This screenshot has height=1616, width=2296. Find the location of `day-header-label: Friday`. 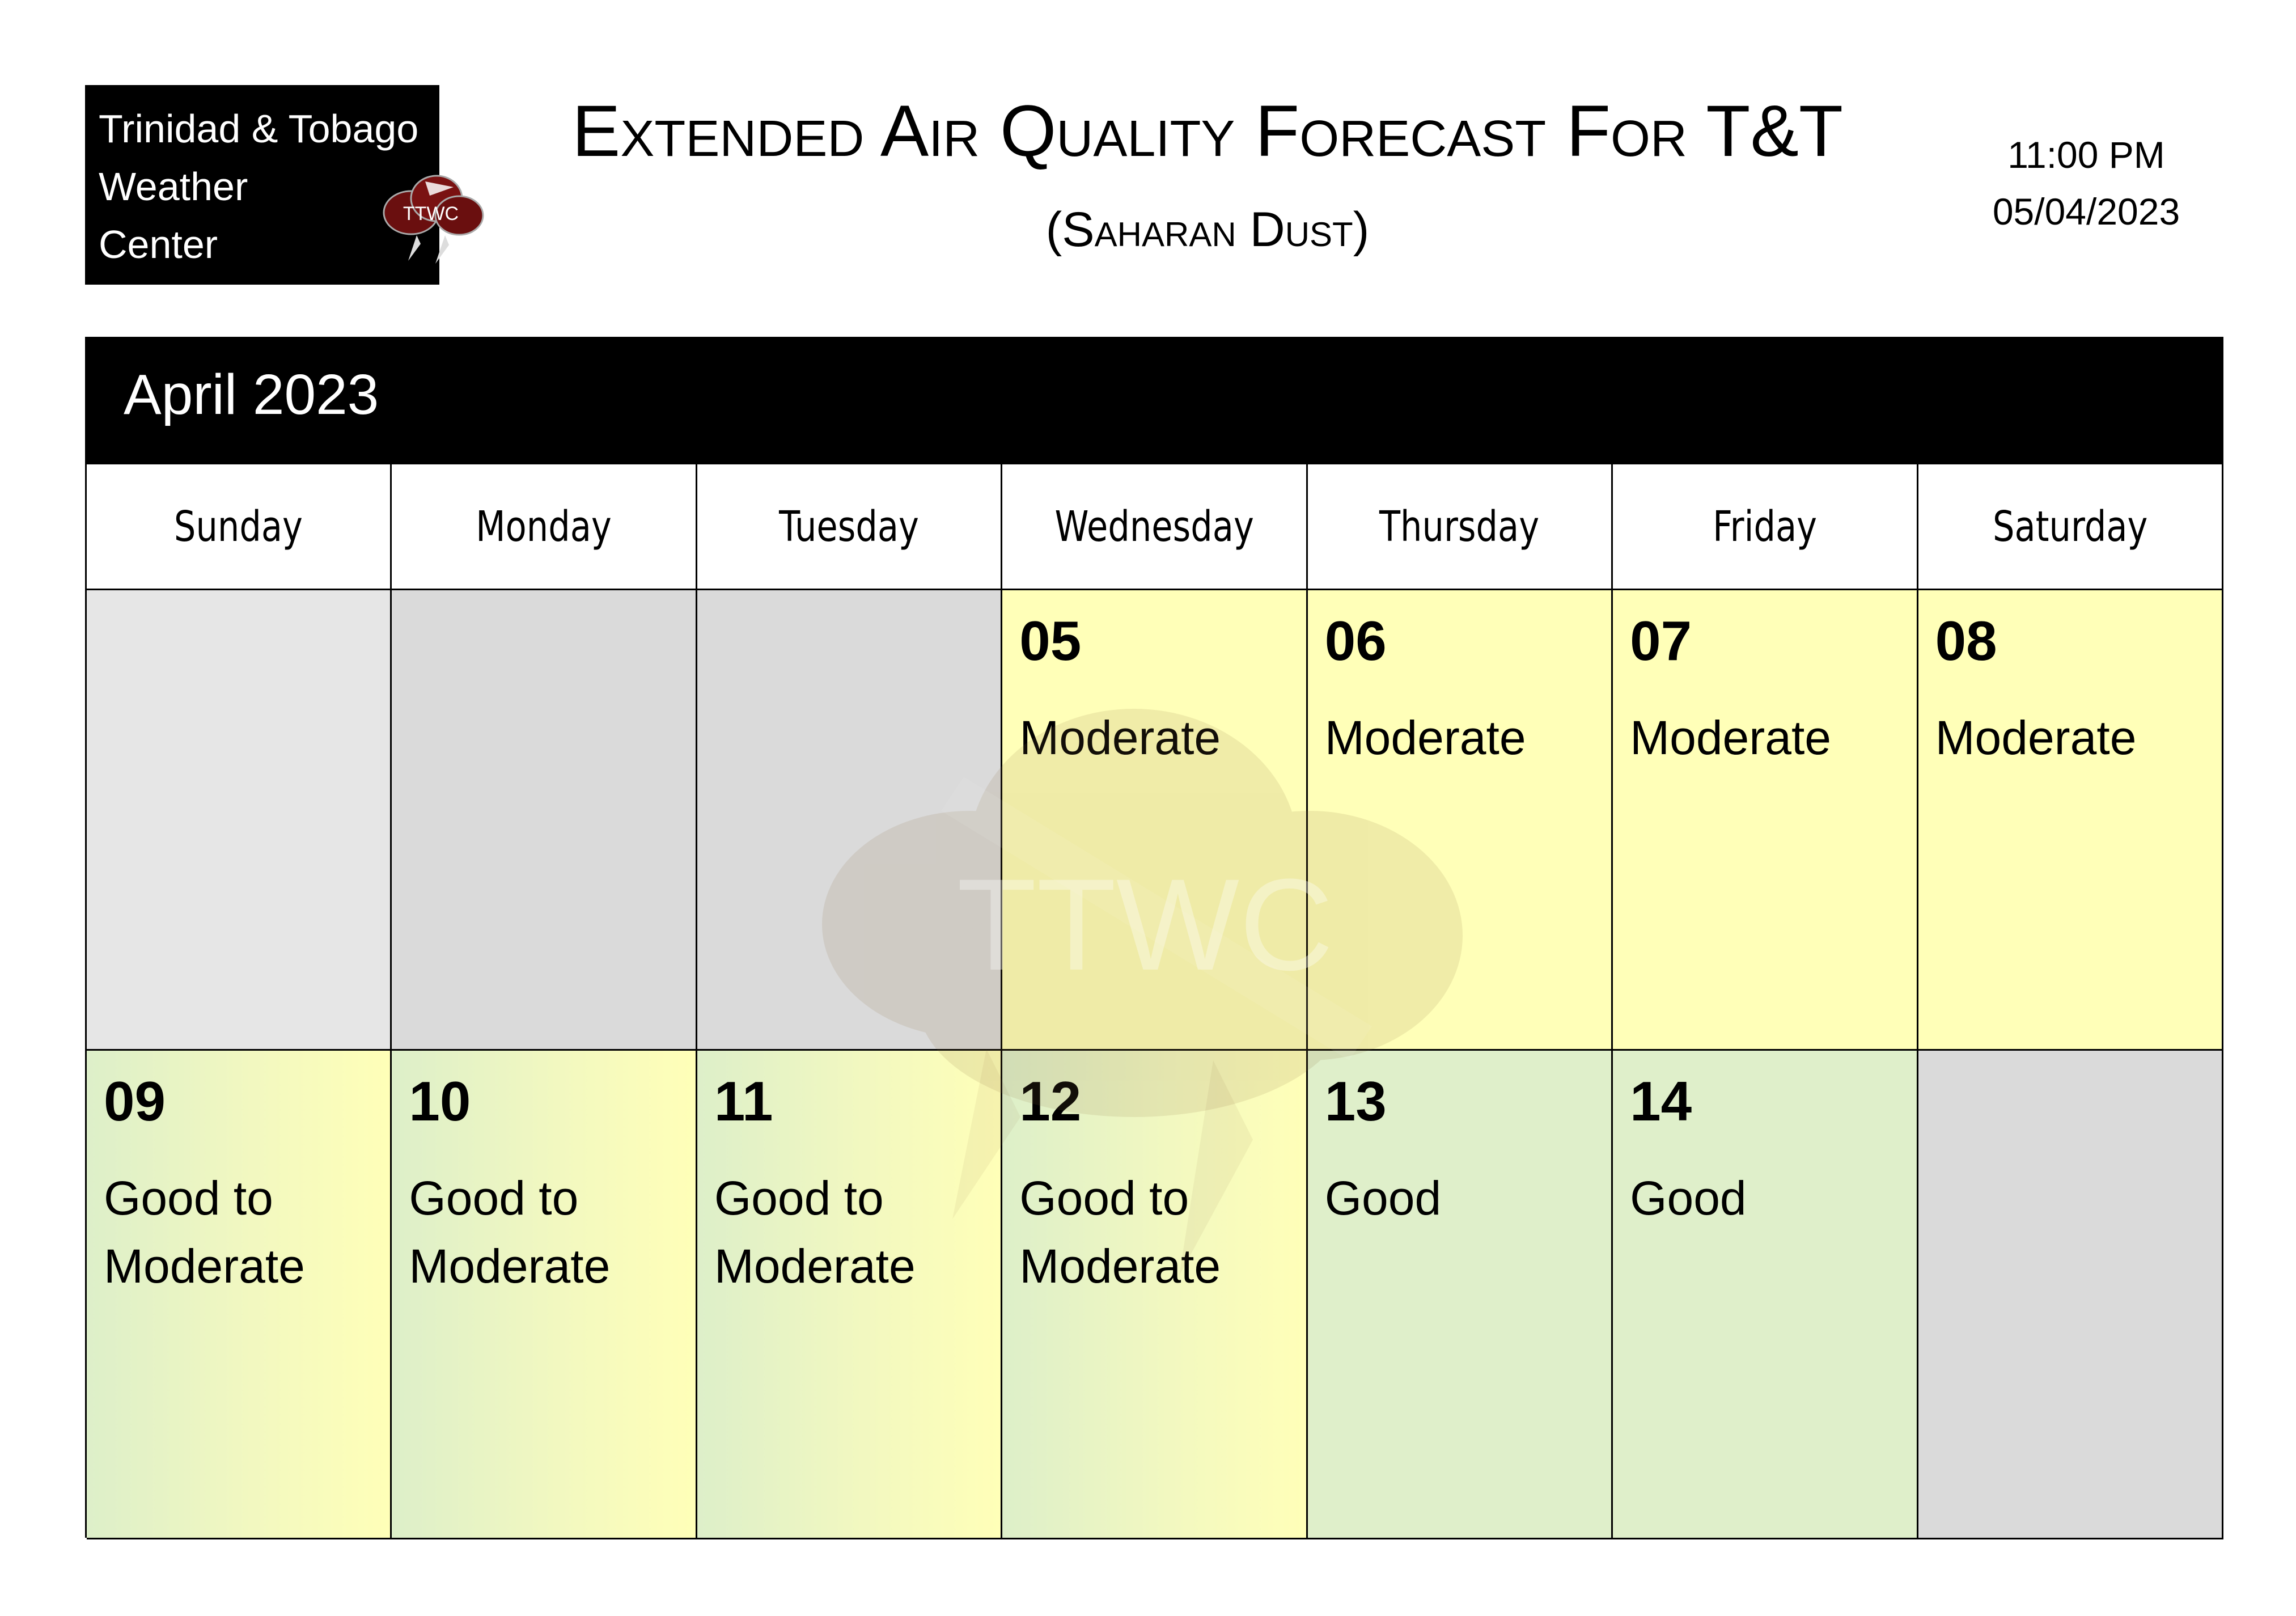

day-header-label: Friday is located at coordinates (1765, 526).